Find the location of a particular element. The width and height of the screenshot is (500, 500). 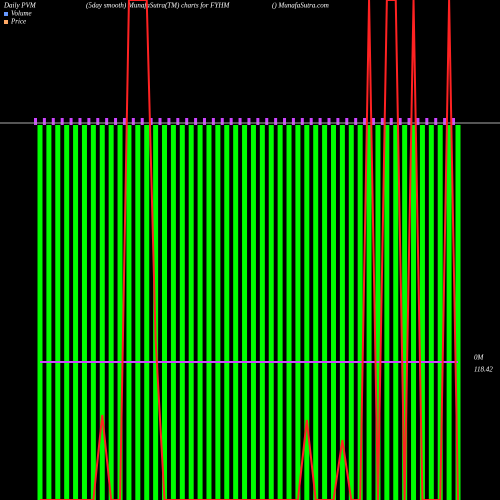

chart-title: Daily PVM is located at coordinates (20, 6).